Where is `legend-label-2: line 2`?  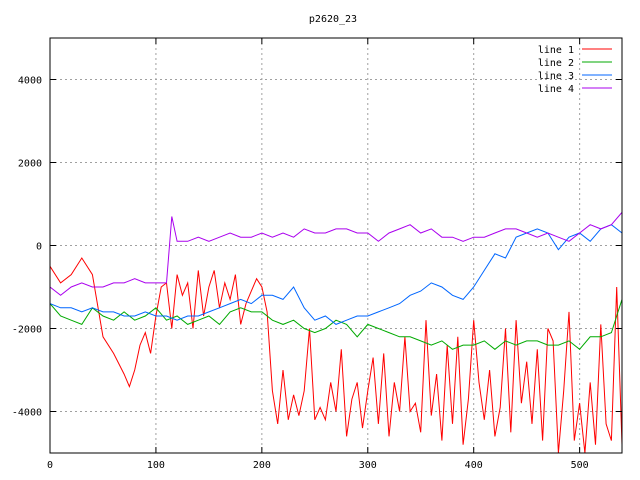 legend-label-2: line 2 is located at coordinates (556, 63).